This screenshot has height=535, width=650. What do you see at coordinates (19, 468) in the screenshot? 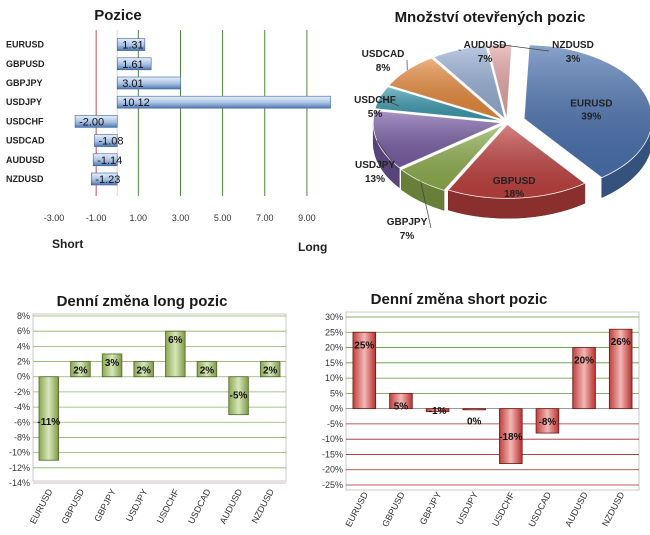
I see `y-tick-label: -12%` at bounding box center [19, 468].